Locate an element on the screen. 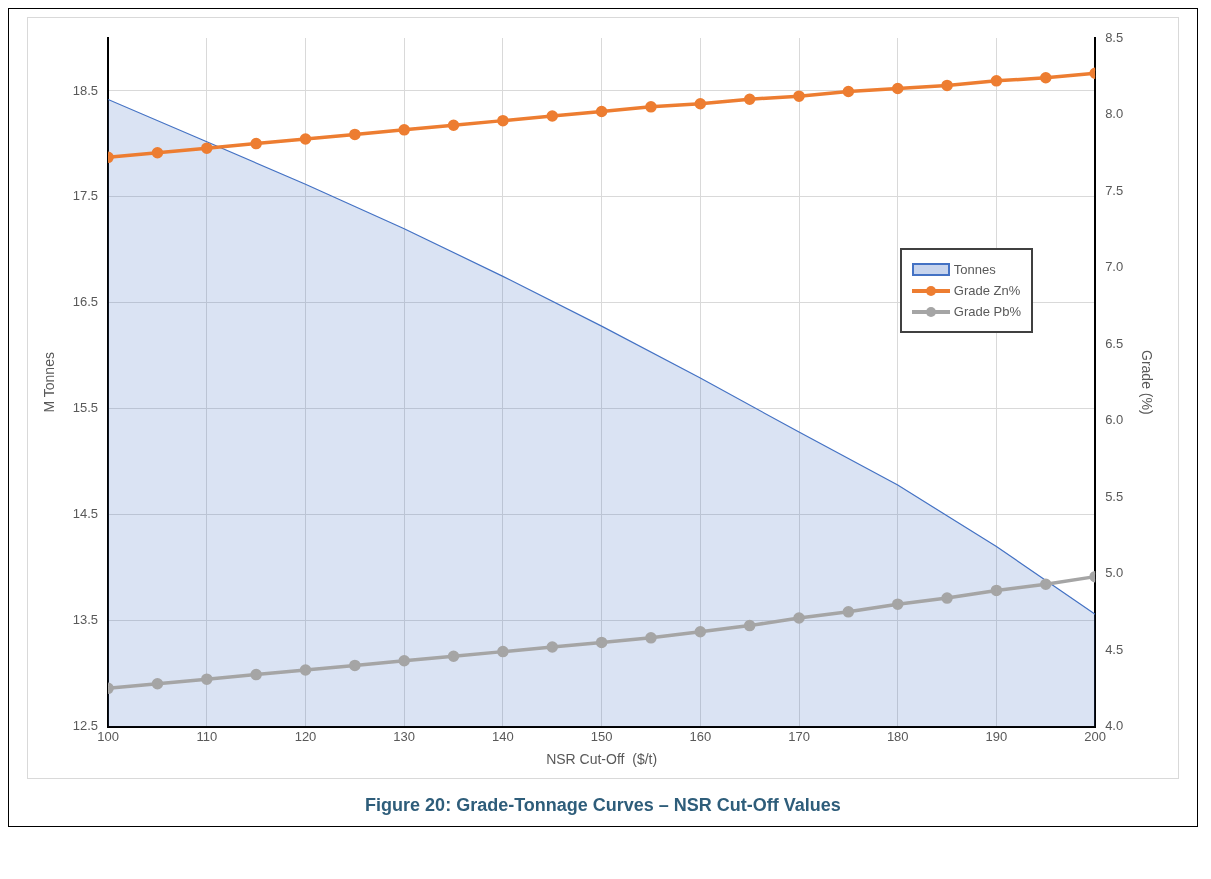 This screenshot has height=879, width=1211. x-tick-label: 190 is located at coordinates (996, 736).